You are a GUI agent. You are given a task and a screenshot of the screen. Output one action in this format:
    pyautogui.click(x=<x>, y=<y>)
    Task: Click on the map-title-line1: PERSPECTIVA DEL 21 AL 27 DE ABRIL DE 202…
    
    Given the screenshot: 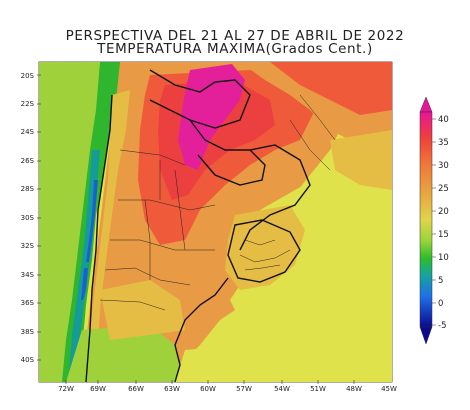 What is the action you would take?
    pyautogui.click(x=235, y=36)
    